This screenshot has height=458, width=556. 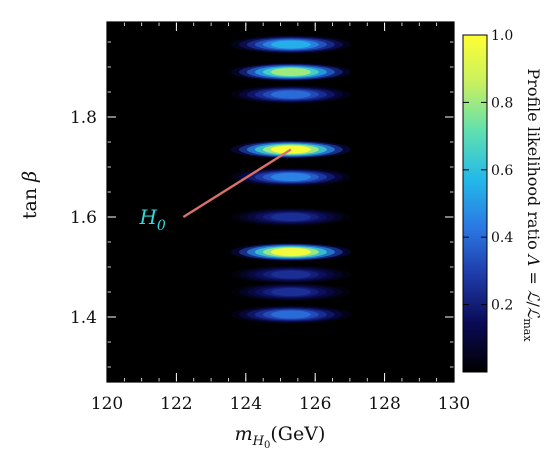 I want to click on colorbar-tick-label: 1.0, so click(x=502, y=36).